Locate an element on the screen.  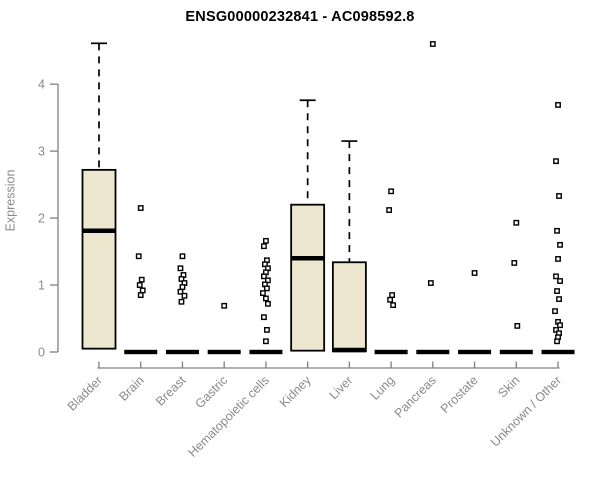
y-tick-label: 4 is located at coordinates (41, 85).